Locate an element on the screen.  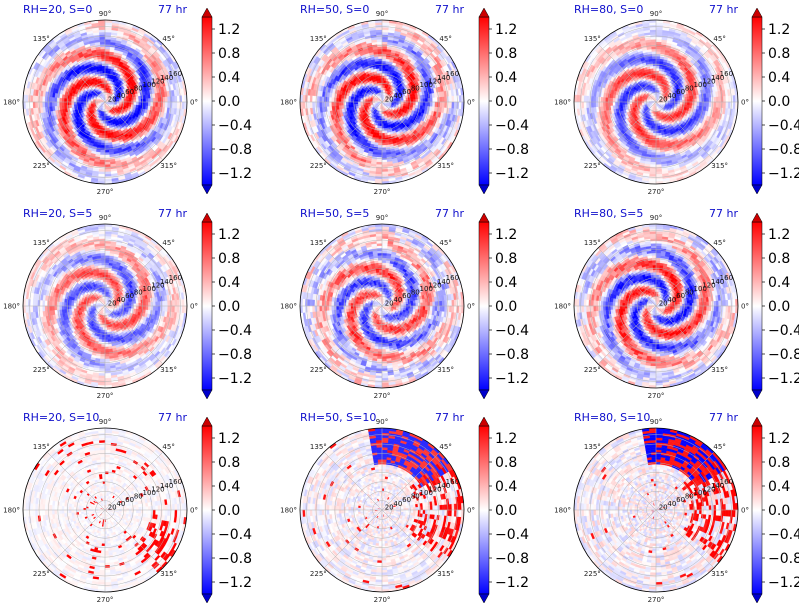
radial-tick-label: 160 is located at coordinates (175, 74).